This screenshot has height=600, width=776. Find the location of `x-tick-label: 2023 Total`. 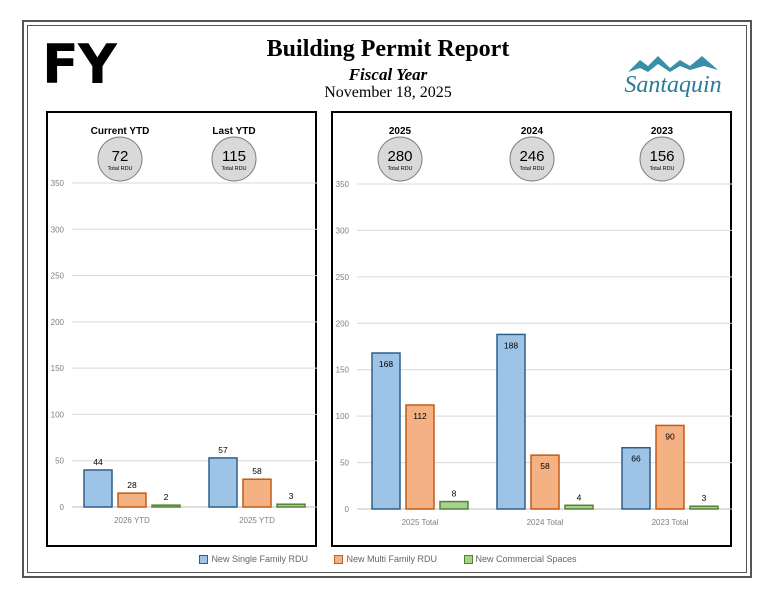

x-tick-label: 2023 Total is located at coordinates (670, 522).